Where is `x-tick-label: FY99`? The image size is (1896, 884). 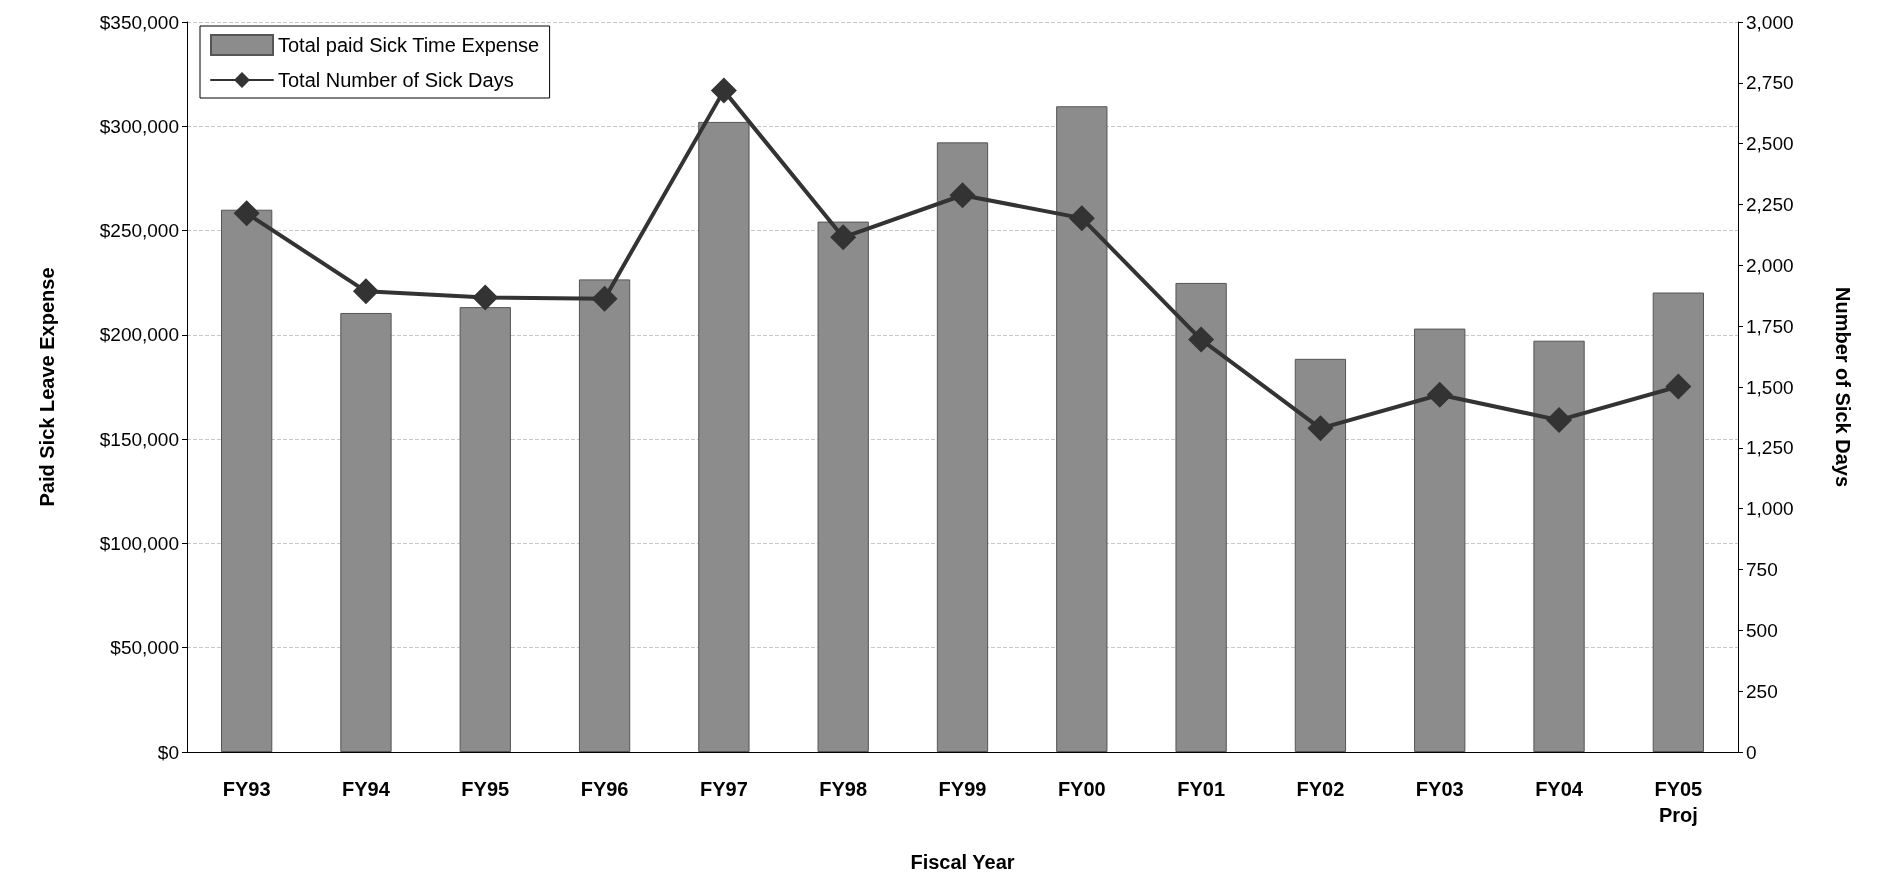
x-tick-label: FY99 is located at coordinates (962, 789).